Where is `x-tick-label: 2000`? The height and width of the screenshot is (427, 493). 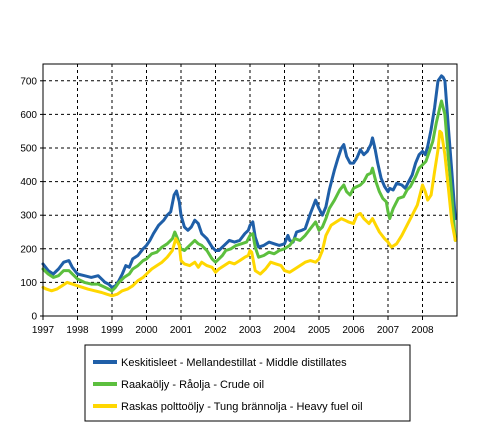 x-tick-label: 2000 is located at coordinates (146, 330).